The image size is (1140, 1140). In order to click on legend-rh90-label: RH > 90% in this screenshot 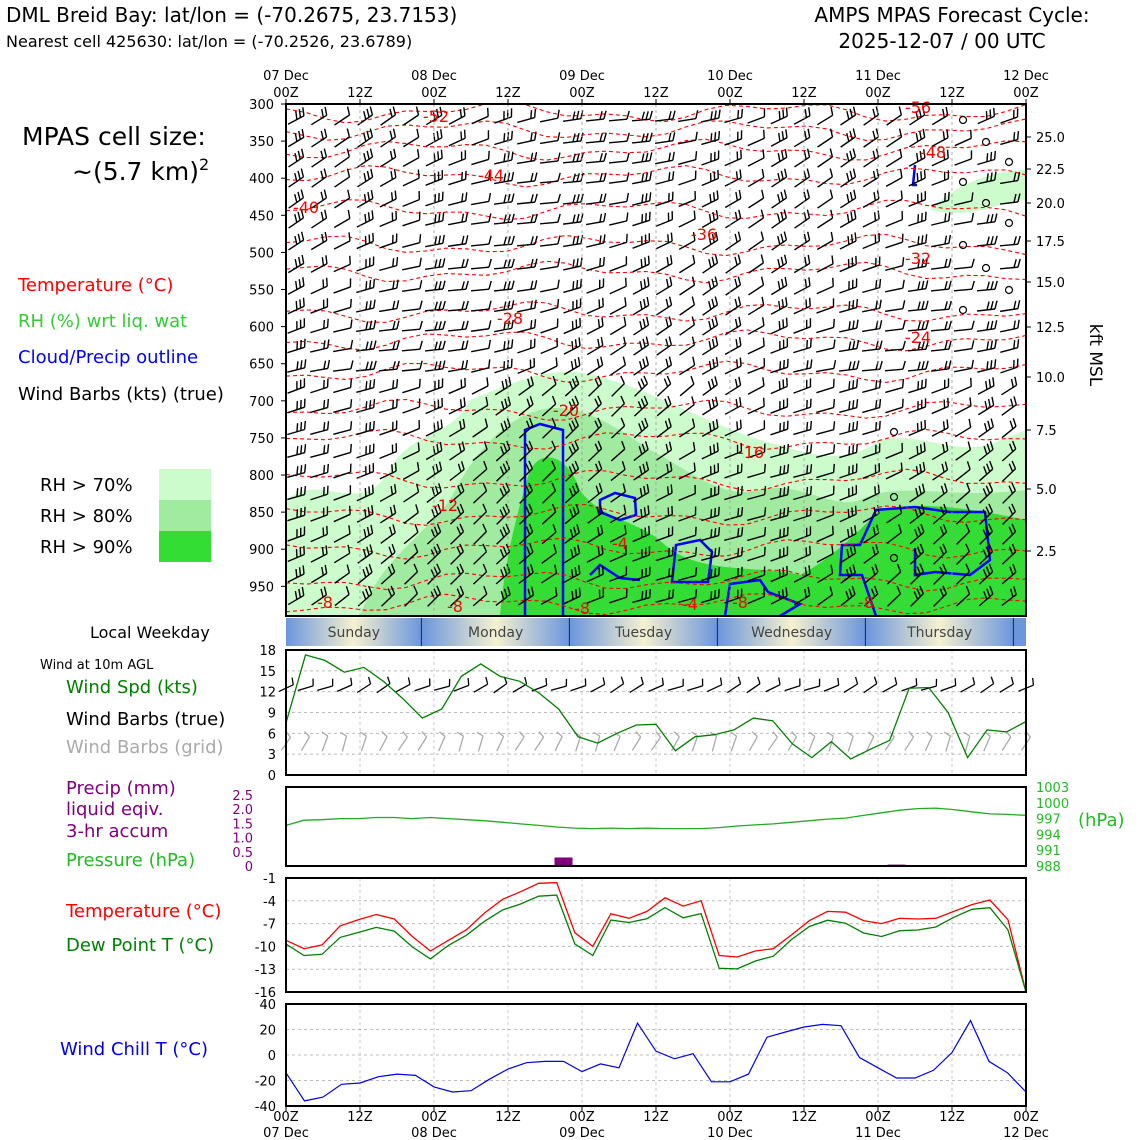, I will do `click(86, 547)`.